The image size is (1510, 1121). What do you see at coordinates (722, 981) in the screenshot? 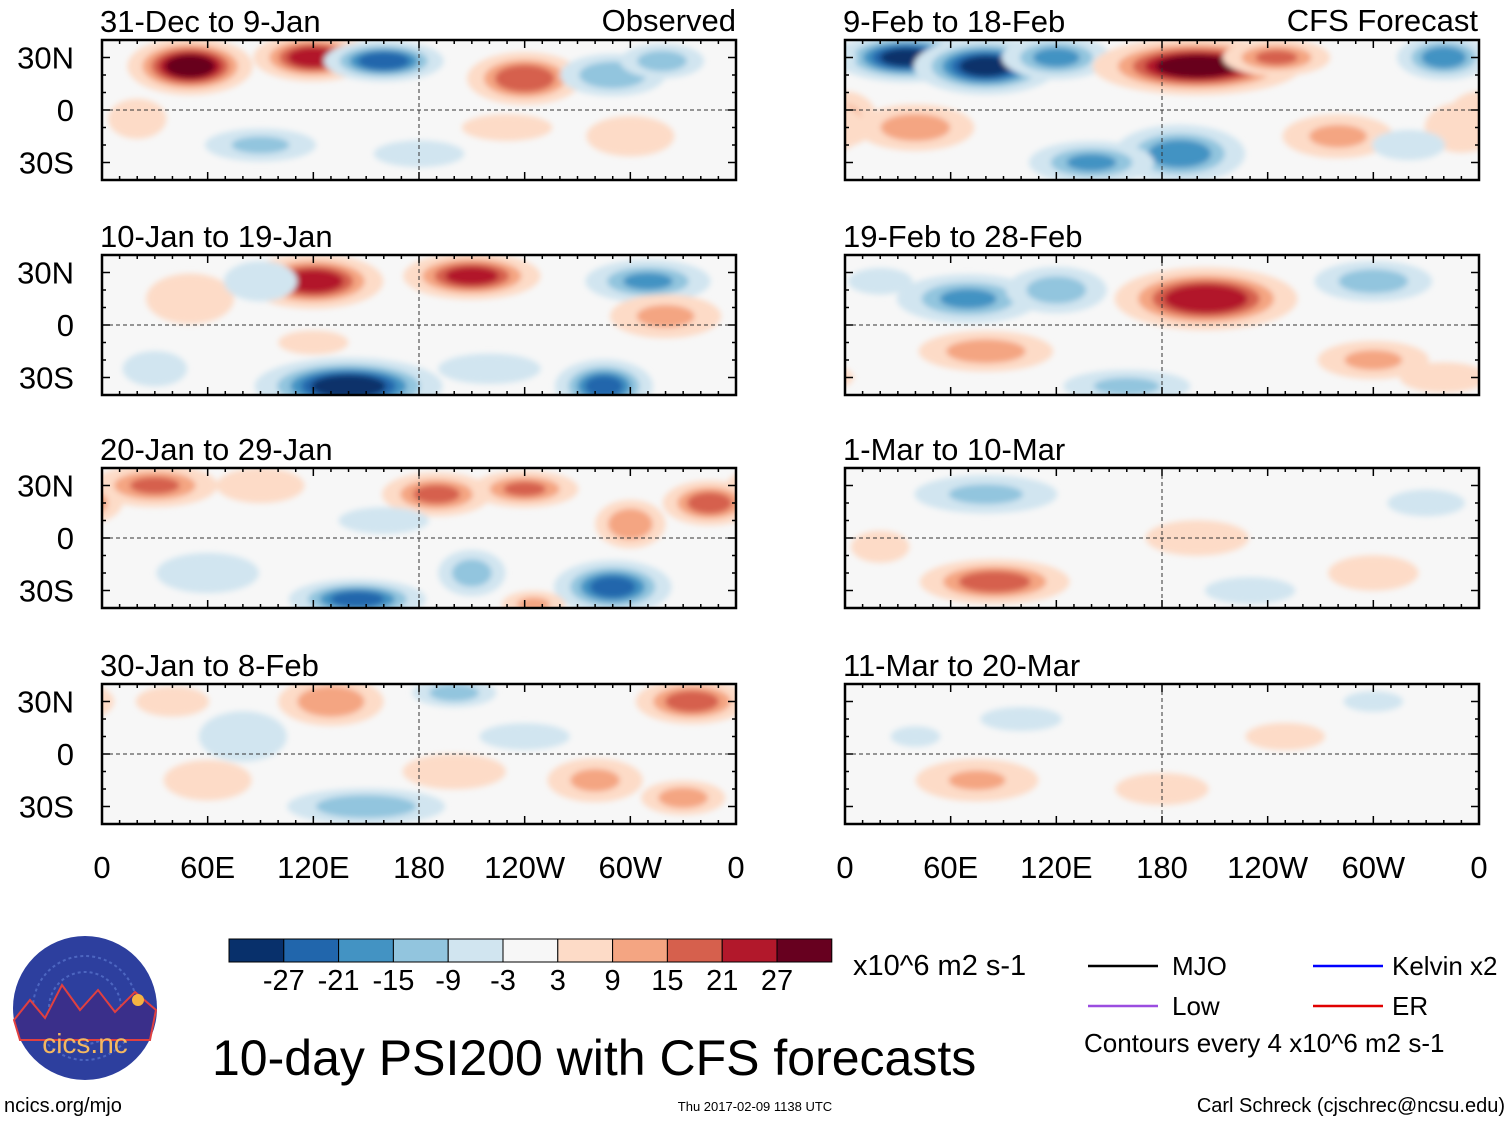
I see `colorbar-tick-label: 21` at bounding box center [722, 981].